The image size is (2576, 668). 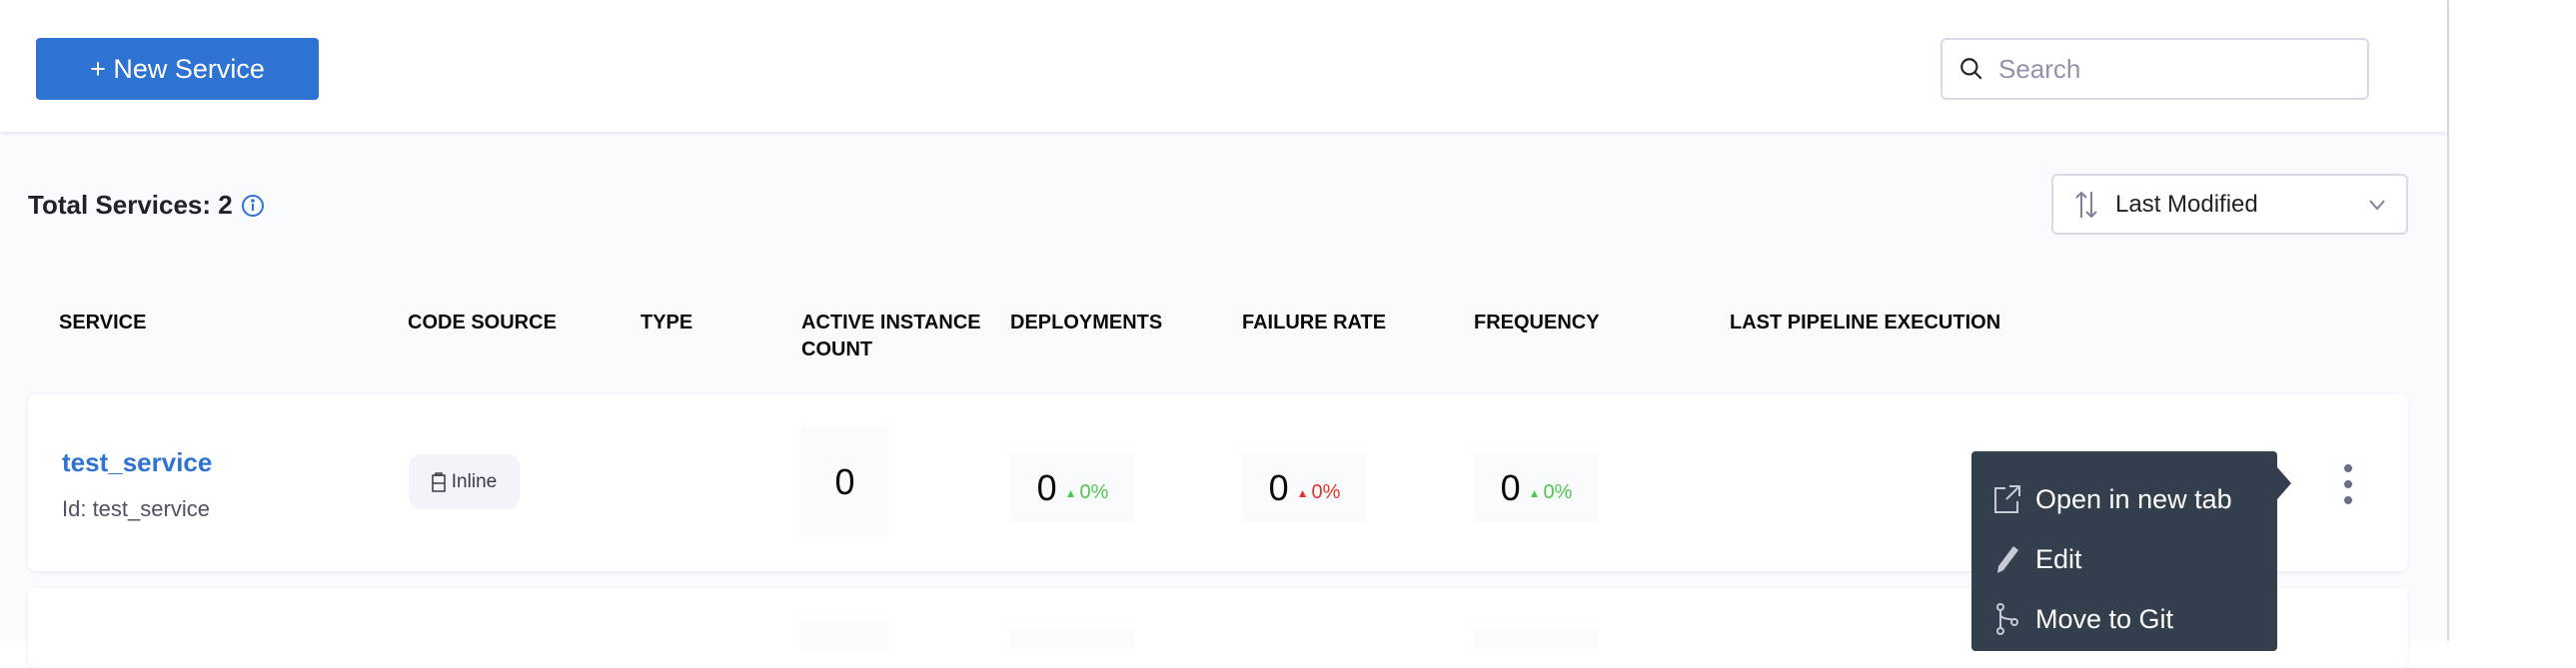 I want to click on code-source-badge: Inline, so click(x=464, y=481).